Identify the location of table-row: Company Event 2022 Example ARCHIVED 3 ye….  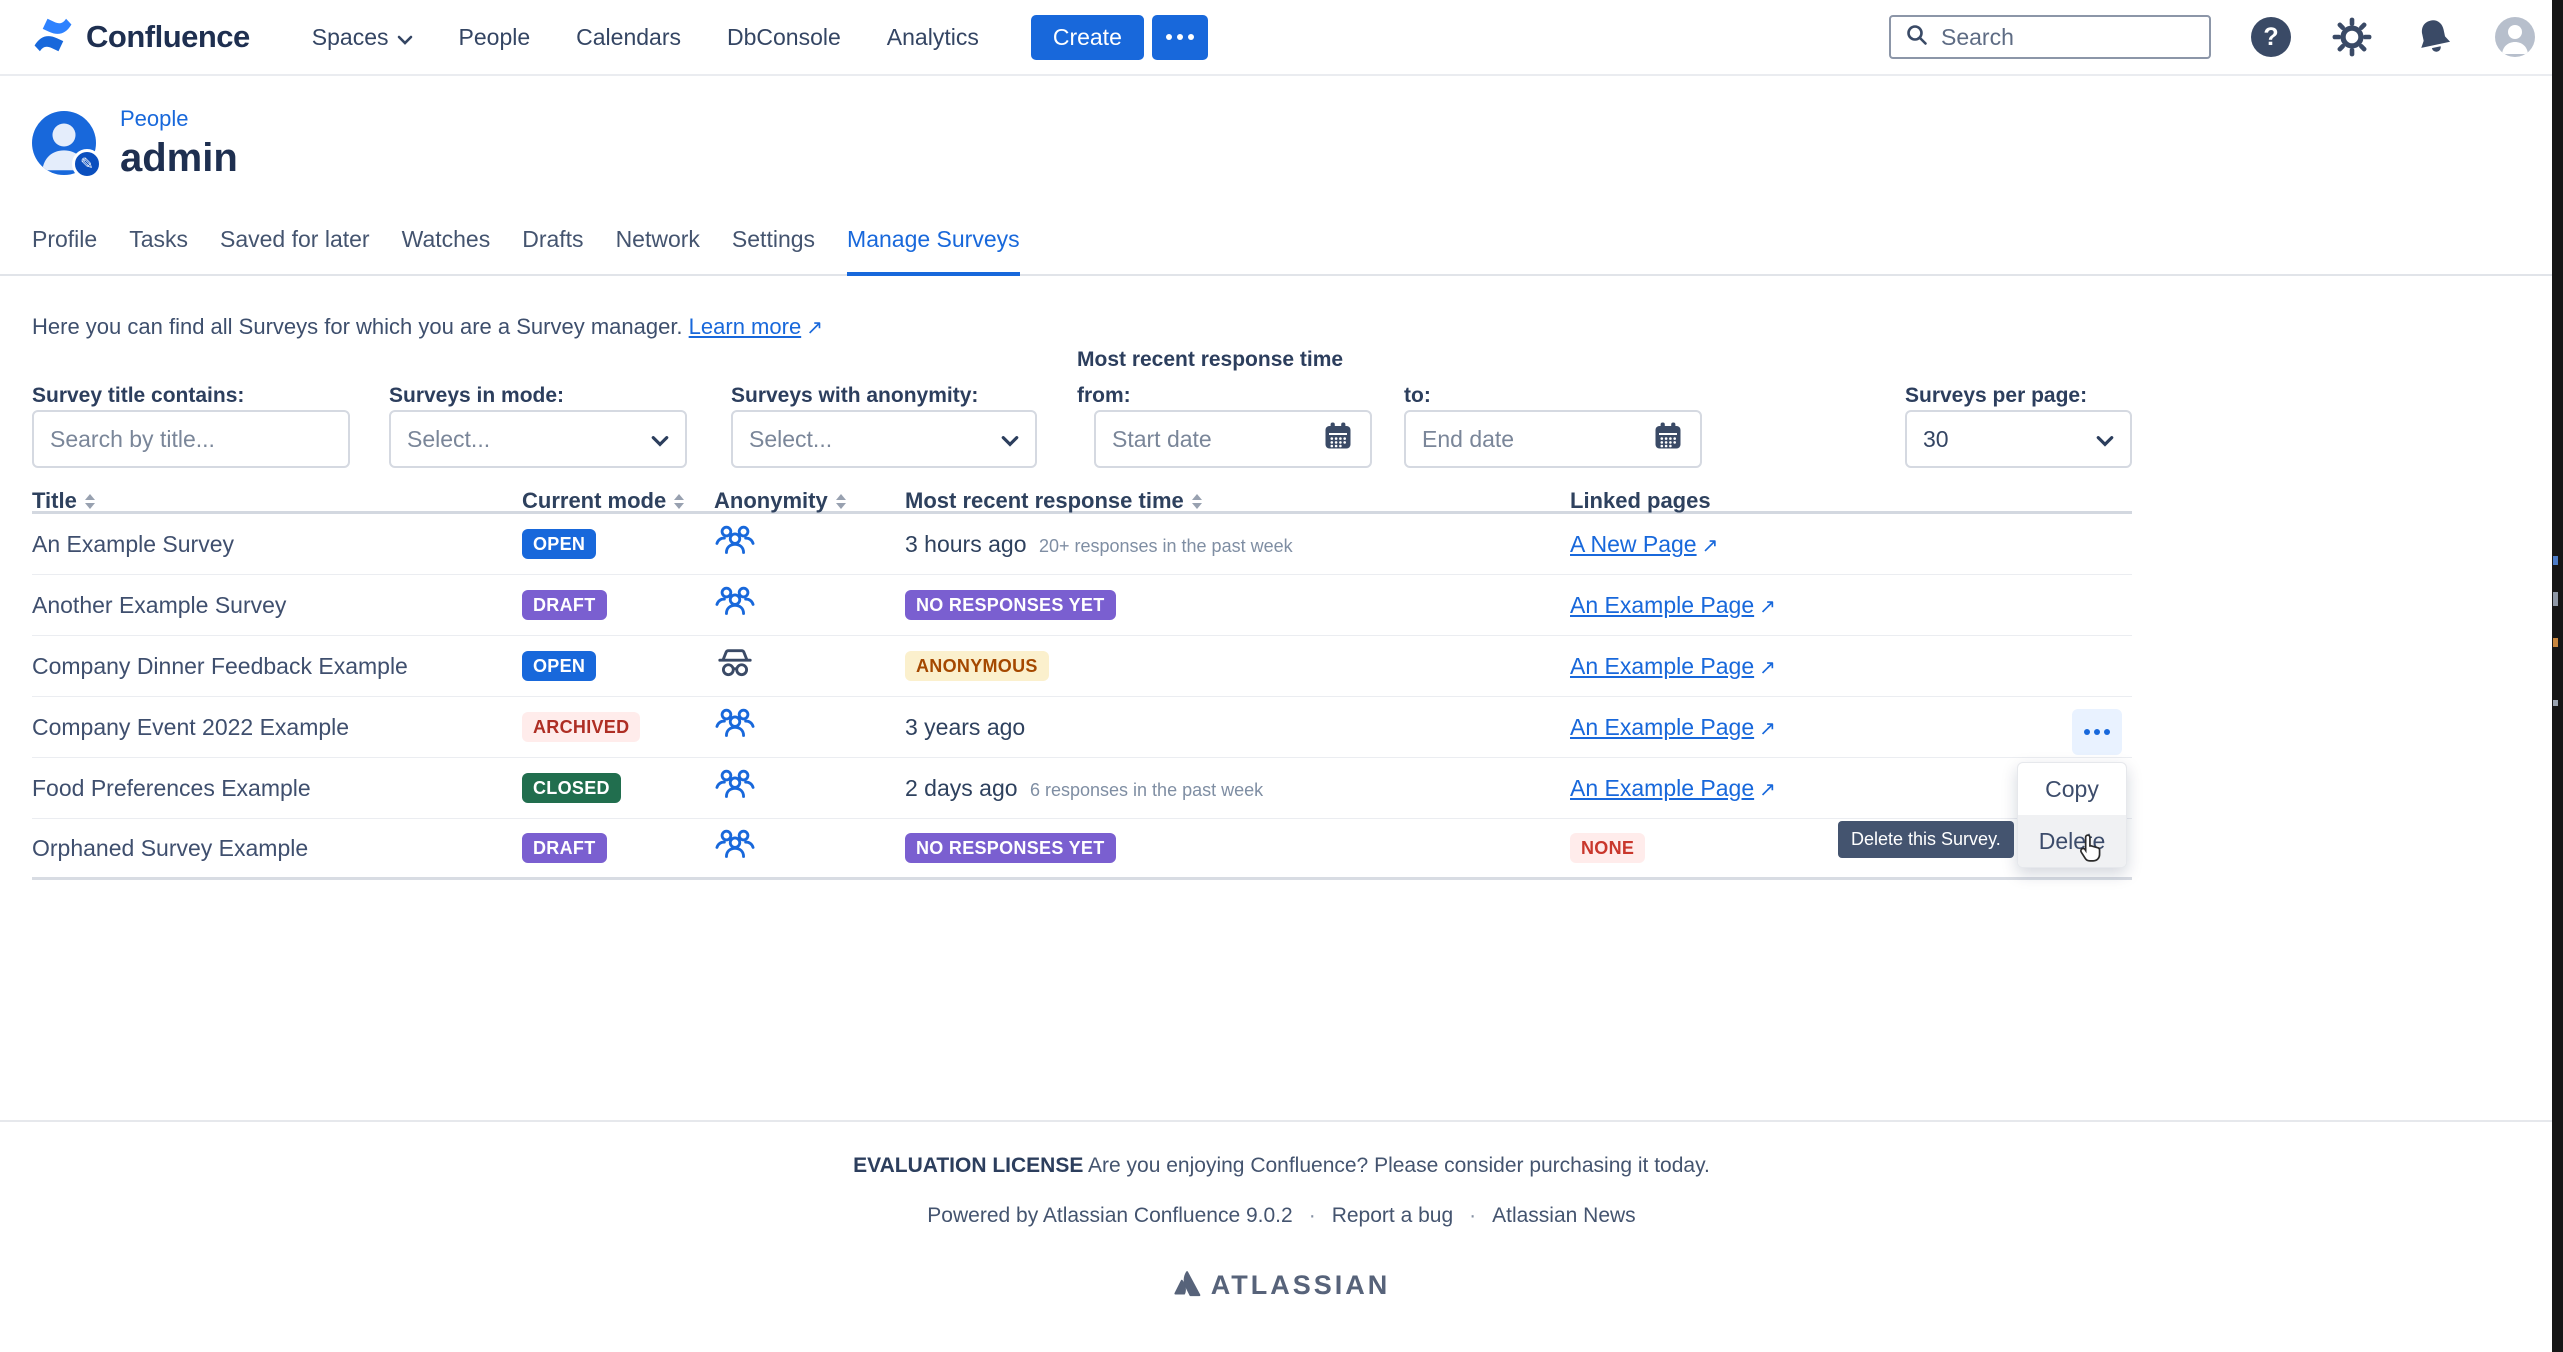
(1082, 727).